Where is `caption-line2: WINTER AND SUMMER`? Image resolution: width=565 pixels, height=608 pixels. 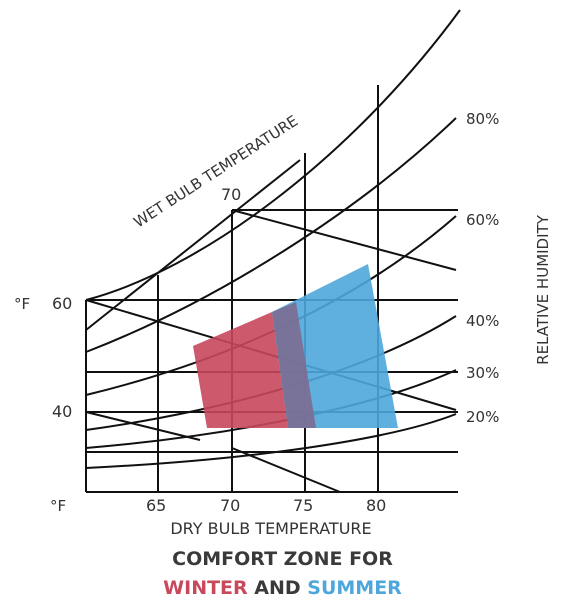
caption-line2: WINTER AND SUMMER is located at coordinates (282, 588).